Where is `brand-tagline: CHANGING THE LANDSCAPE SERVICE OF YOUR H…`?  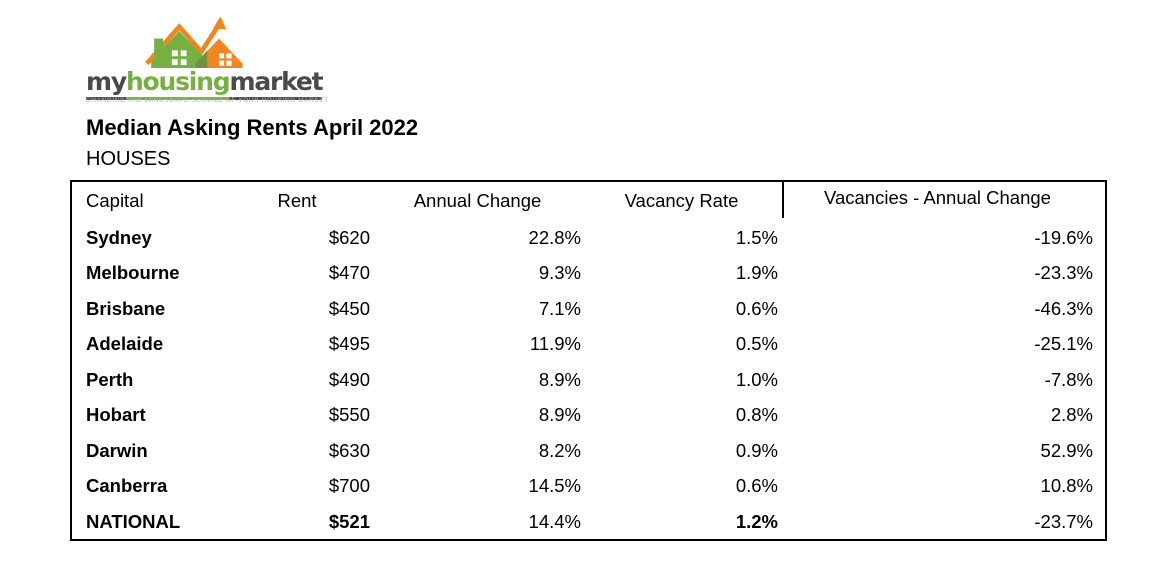
brand-tagline: CHANGING THE LANDSCAPE SERVICE OF YOUR H… is located at coordinates (207, 100).